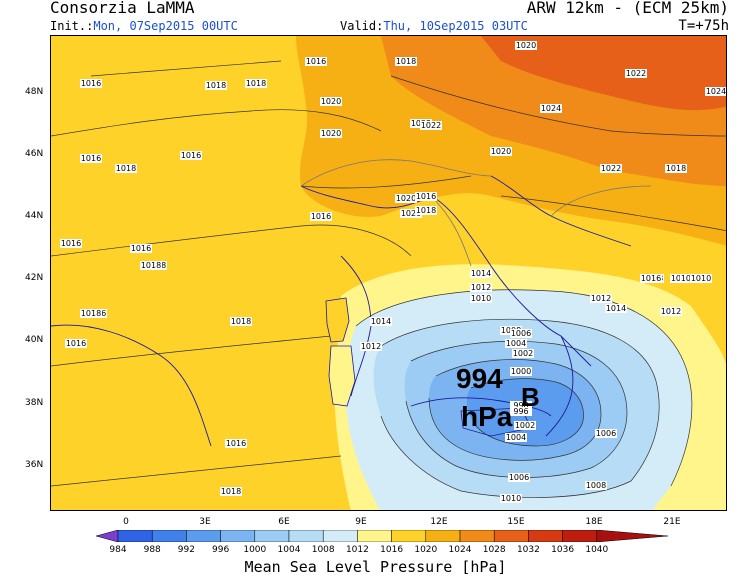 This screenshot has width=751, height=580. What do you see at coordinates (594, 522) in the screenshot?
I see `longitude-label: 18E` at bounding box center [594, 522].